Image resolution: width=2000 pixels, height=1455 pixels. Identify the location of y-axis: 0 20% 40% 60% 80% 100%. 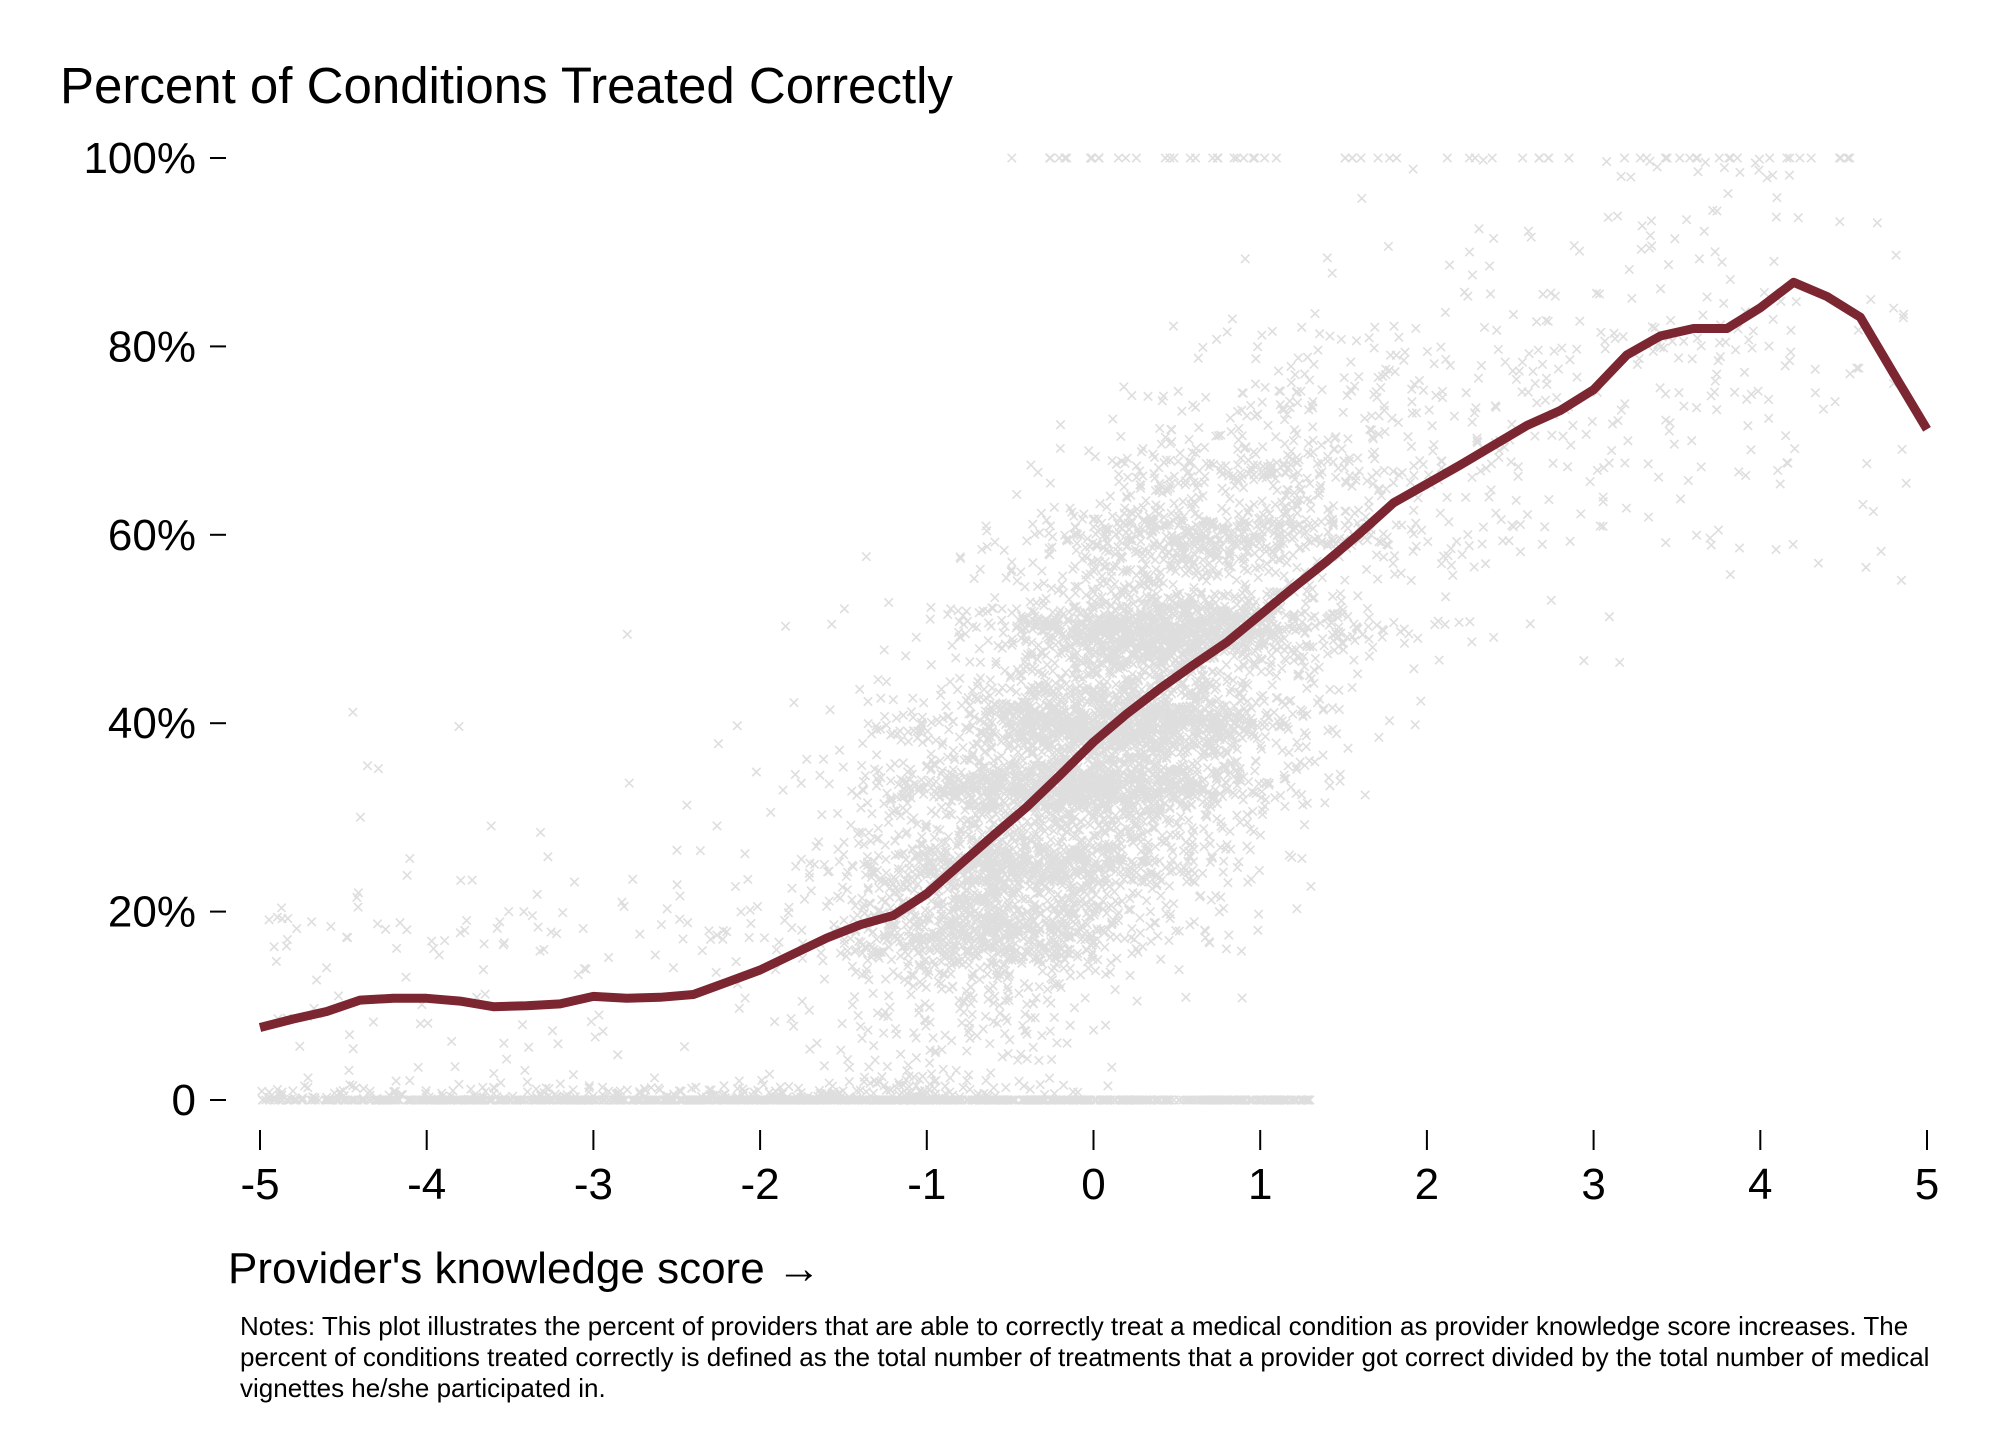
(154, 629).